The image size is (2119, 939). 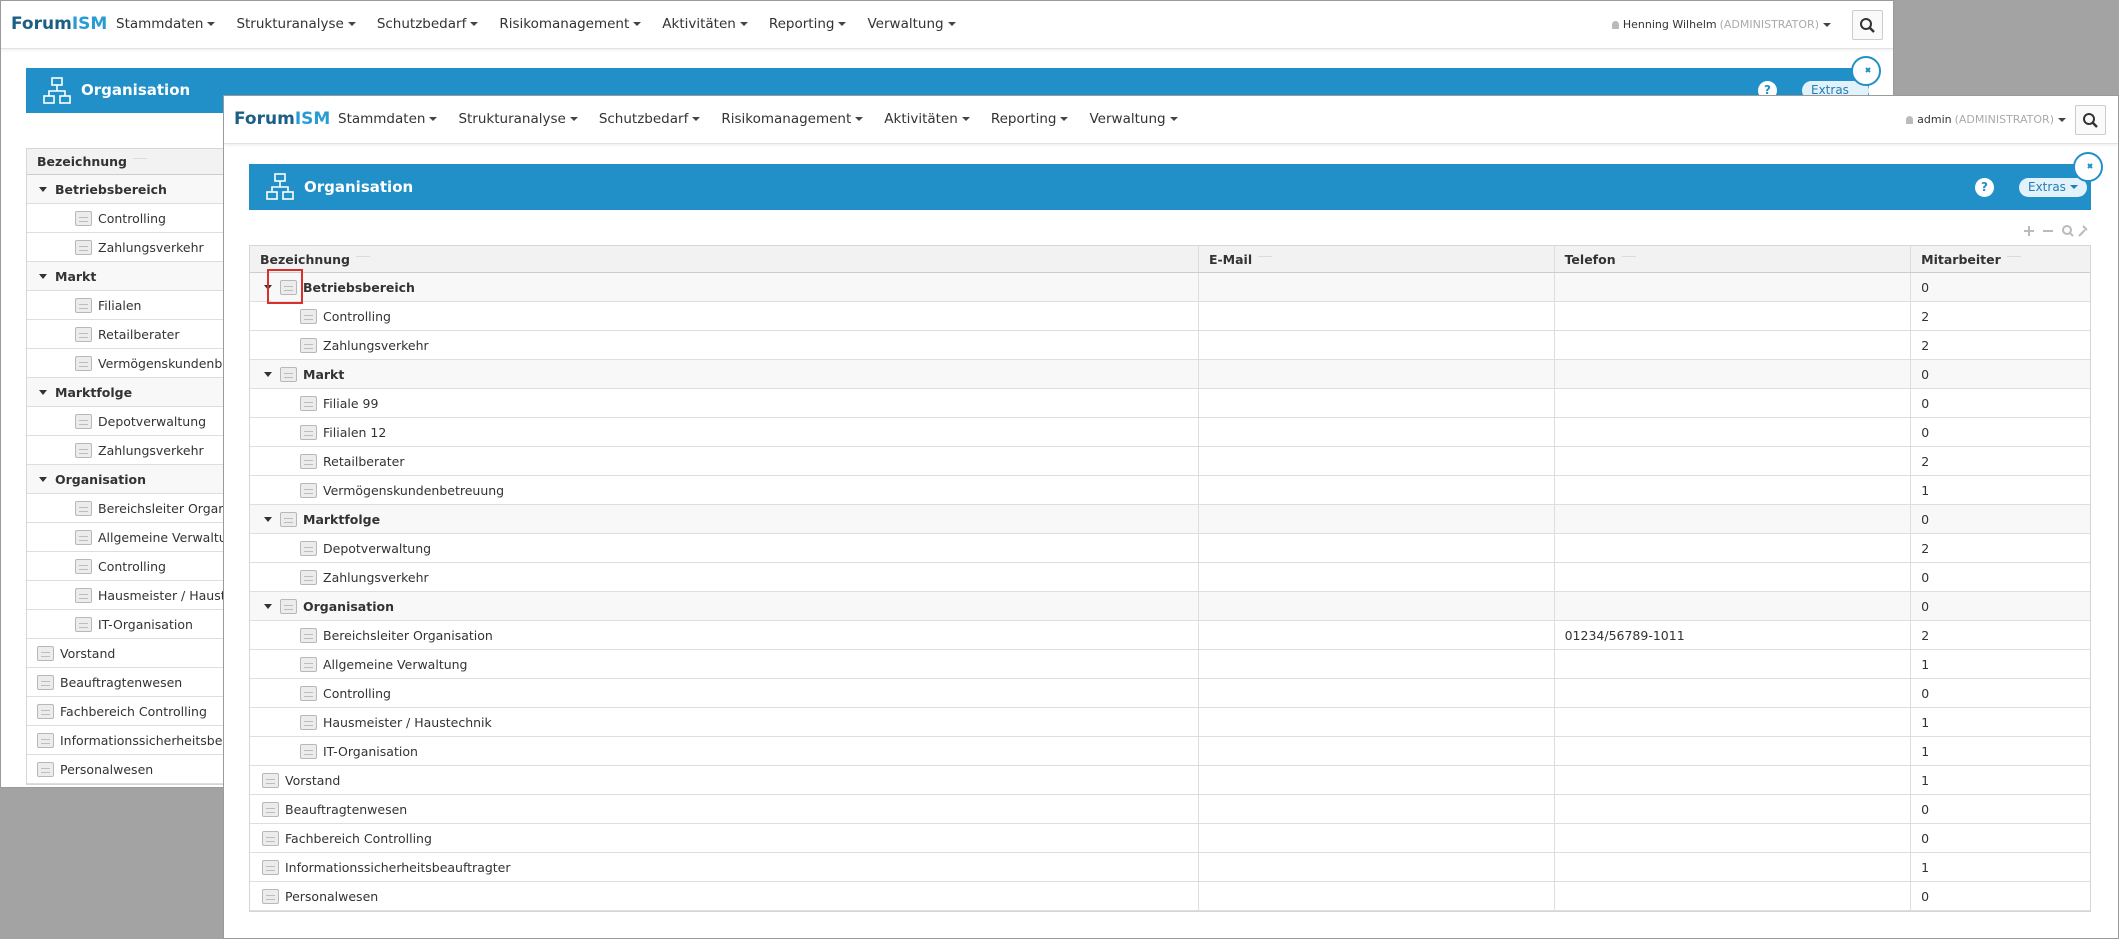 What do you see at coordinates (1170, 519) in the screenshot?
I see `table-row: Marktfolge 0` at bounding box center [1170, 519].